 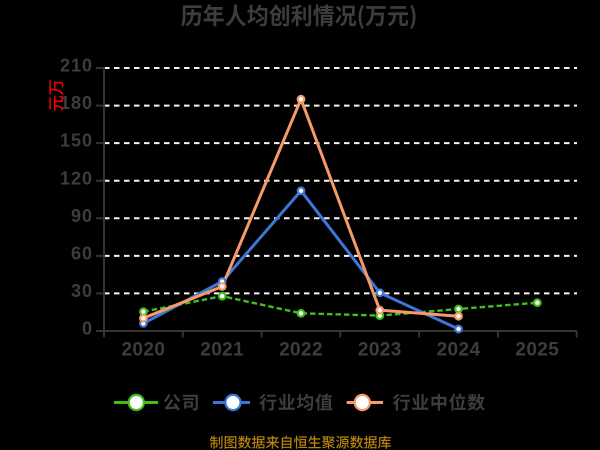 What do you see at coordinates (380, 349) in the screenshot?
I see `svg-text: 2023` at bounding box center [380, 349].